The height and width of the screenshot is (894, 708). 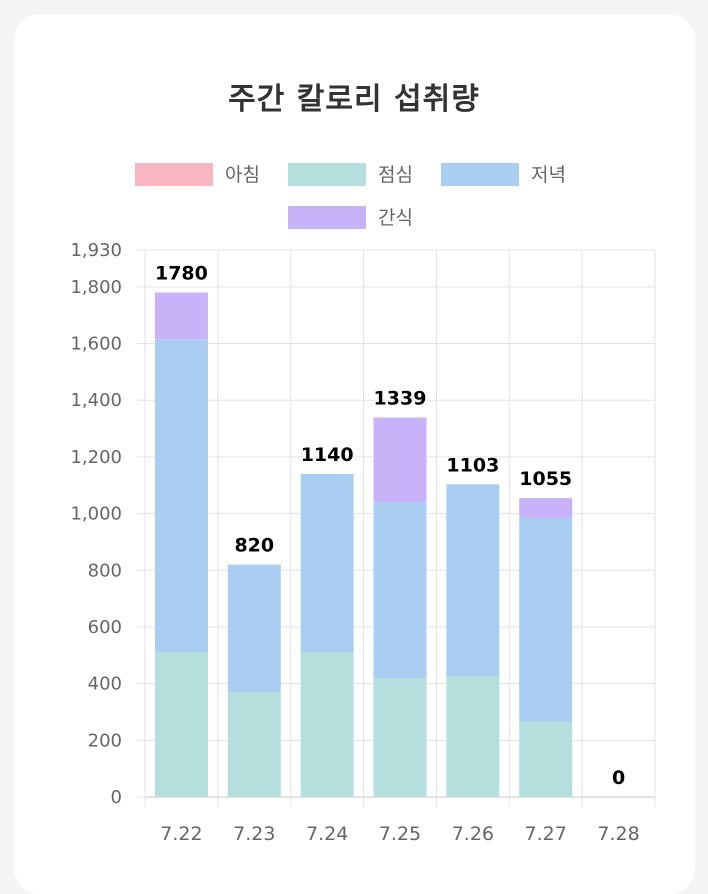 I want to click on x-tick-label: 7.22, so click(x=181, y=834).